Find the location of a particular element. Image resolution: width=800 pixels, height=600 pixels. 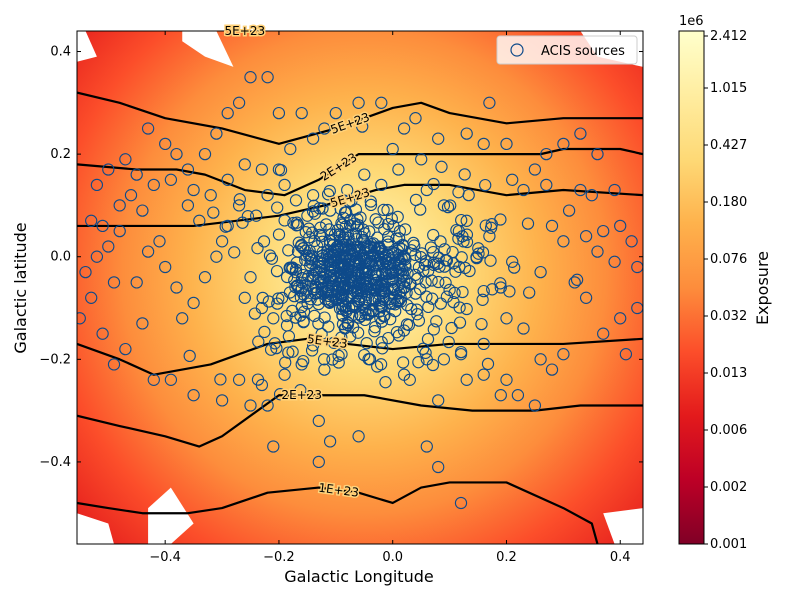

colorbar-multiplier: 1e6 is located at coordinates (691, 21).